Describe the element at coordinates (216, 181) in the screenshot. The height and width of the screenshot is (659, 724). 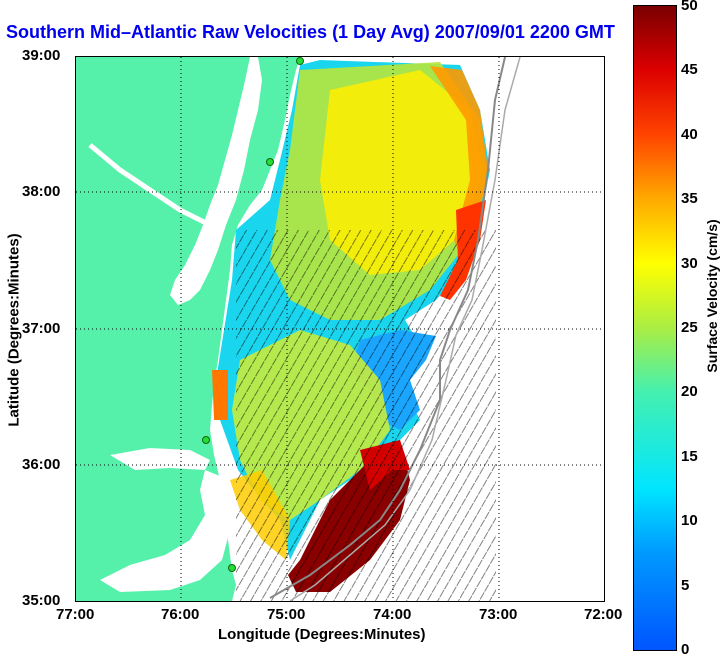
I see `chesapeake-bay` at that location.